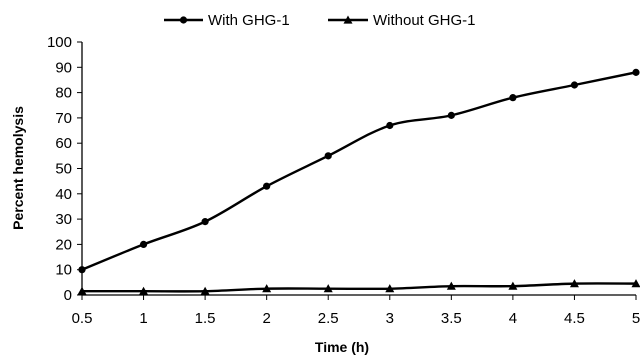 This screenshot has width=640, height=361. Describe the element at coordinates (63, 244) in the screenshot. I see `y-tick-label: 20` at that location.